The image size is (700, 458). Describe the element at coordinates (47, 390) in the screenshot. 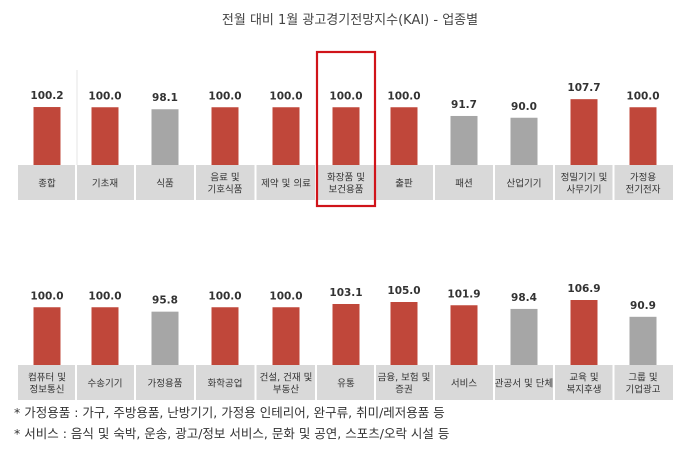

I see `category-label: 정보통신` at that location.